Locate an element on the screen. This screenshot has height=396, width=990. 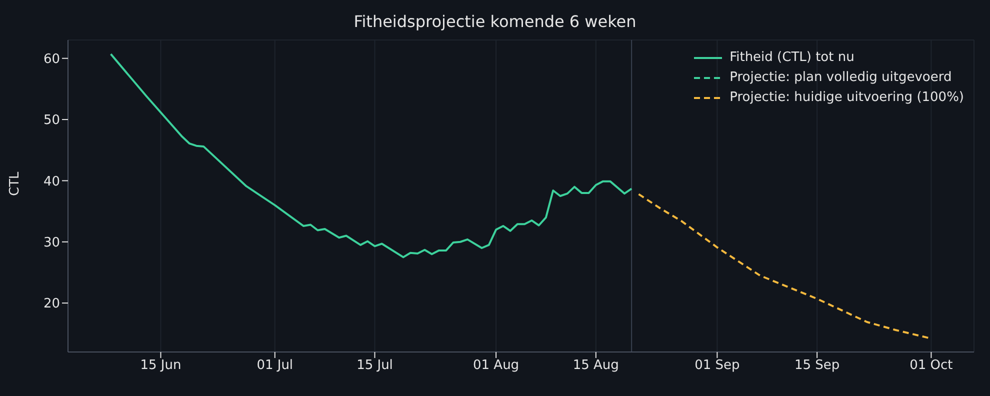
legend-label: Projectie: plan volledig uitgevoerd is located at coordinates (841, 78).